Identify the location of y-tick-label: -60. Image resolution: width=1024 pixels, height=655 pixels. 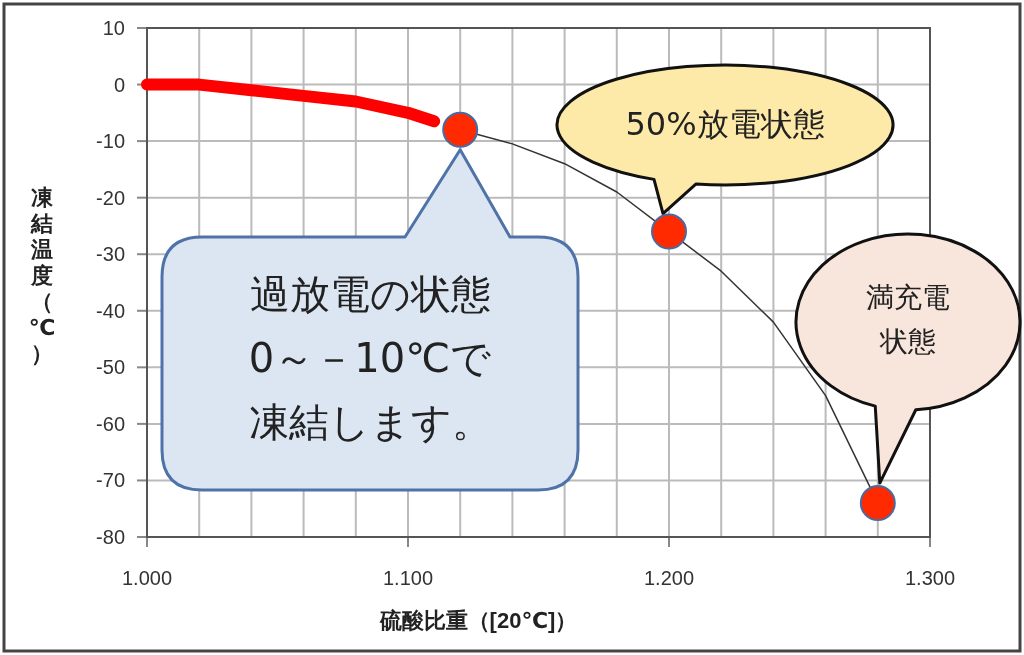
(110, 423).